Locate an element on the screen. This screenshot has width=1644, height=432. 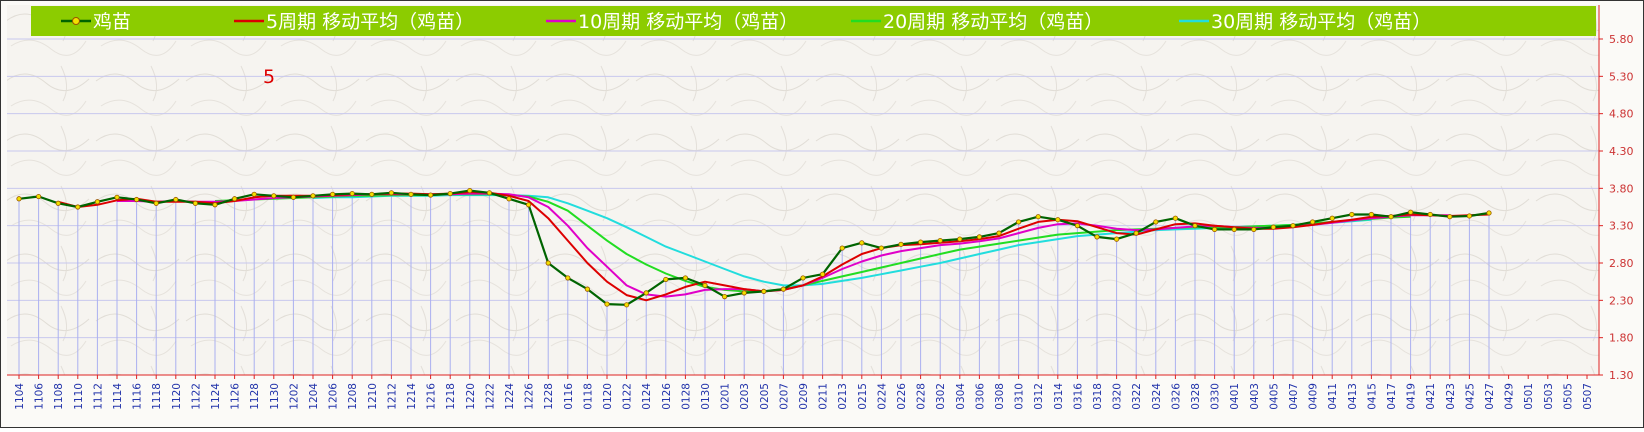
x-tick-label: 0310 is located at coordinates (1020, 396).